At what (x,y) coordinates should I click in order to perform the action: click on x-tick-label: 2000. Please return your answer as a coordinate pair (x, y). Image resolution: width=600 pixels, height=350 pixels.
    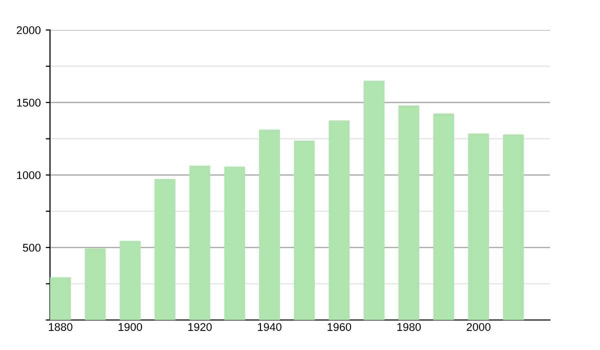
    Looking at the image, I should click on (478, 327).